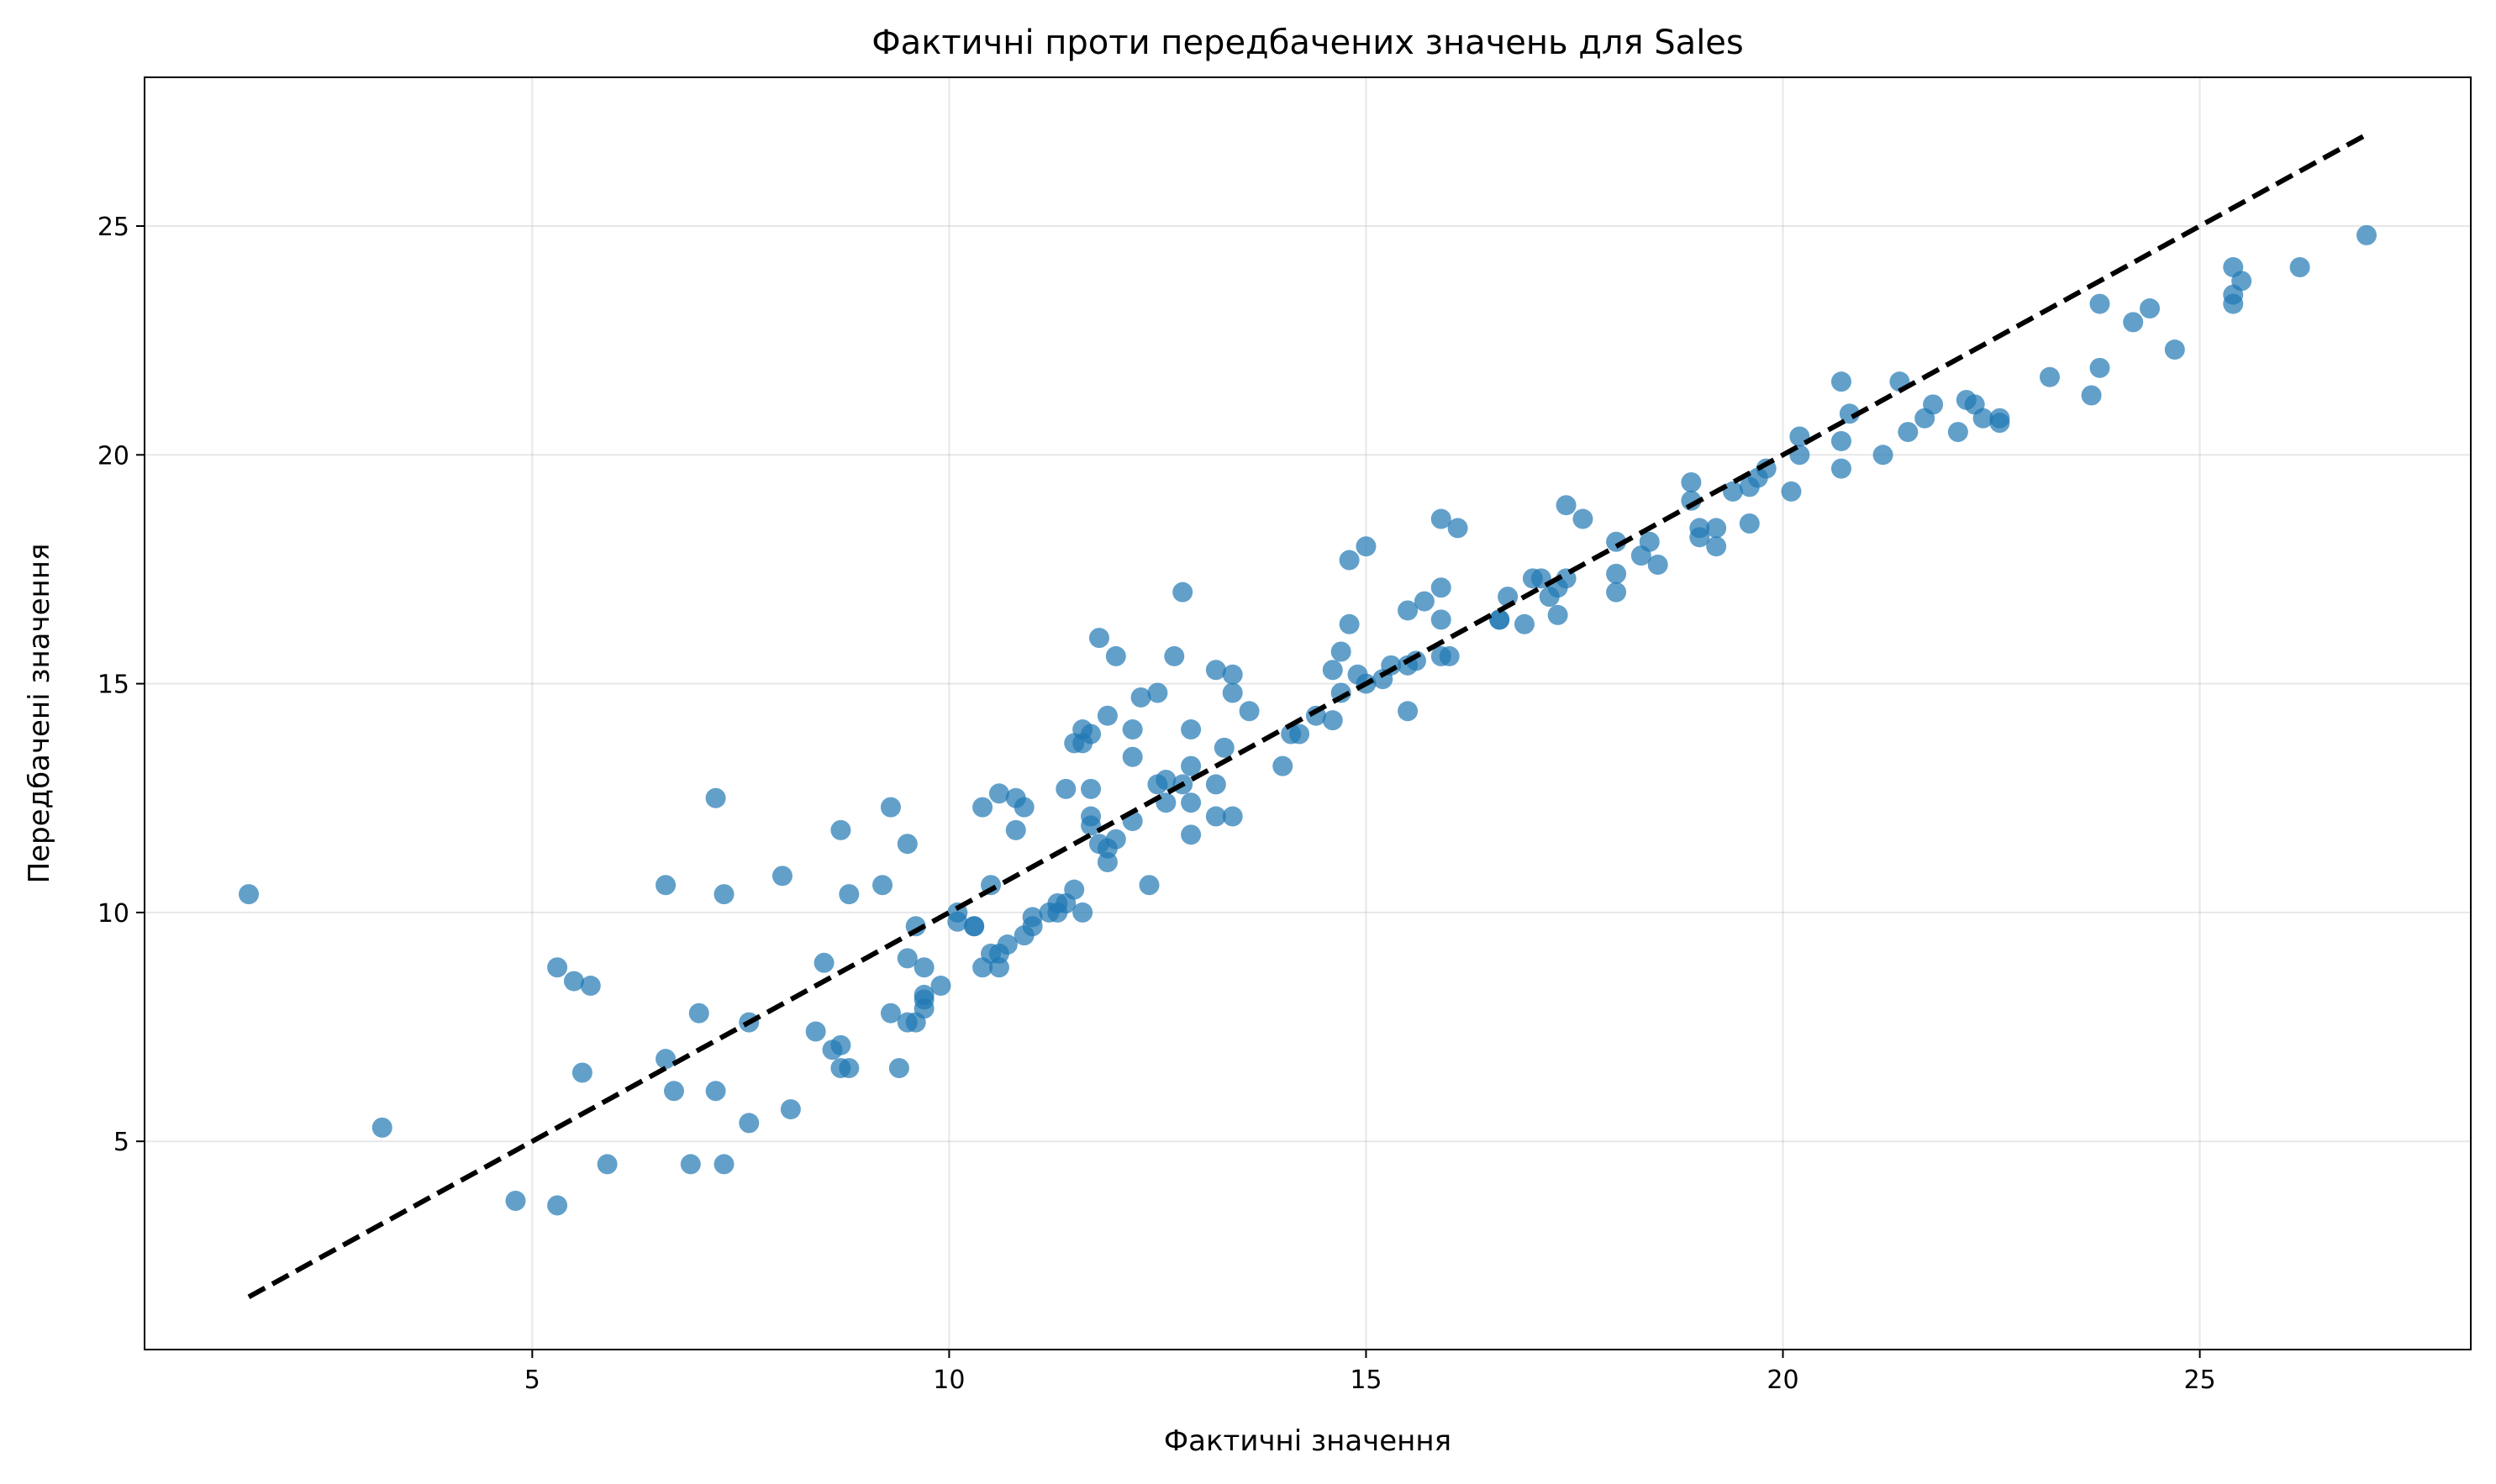 The height and width of the screenshot is (1484, 2496). I want to click on x-axis-title: Фактичні значення, so click(1308, 1441).